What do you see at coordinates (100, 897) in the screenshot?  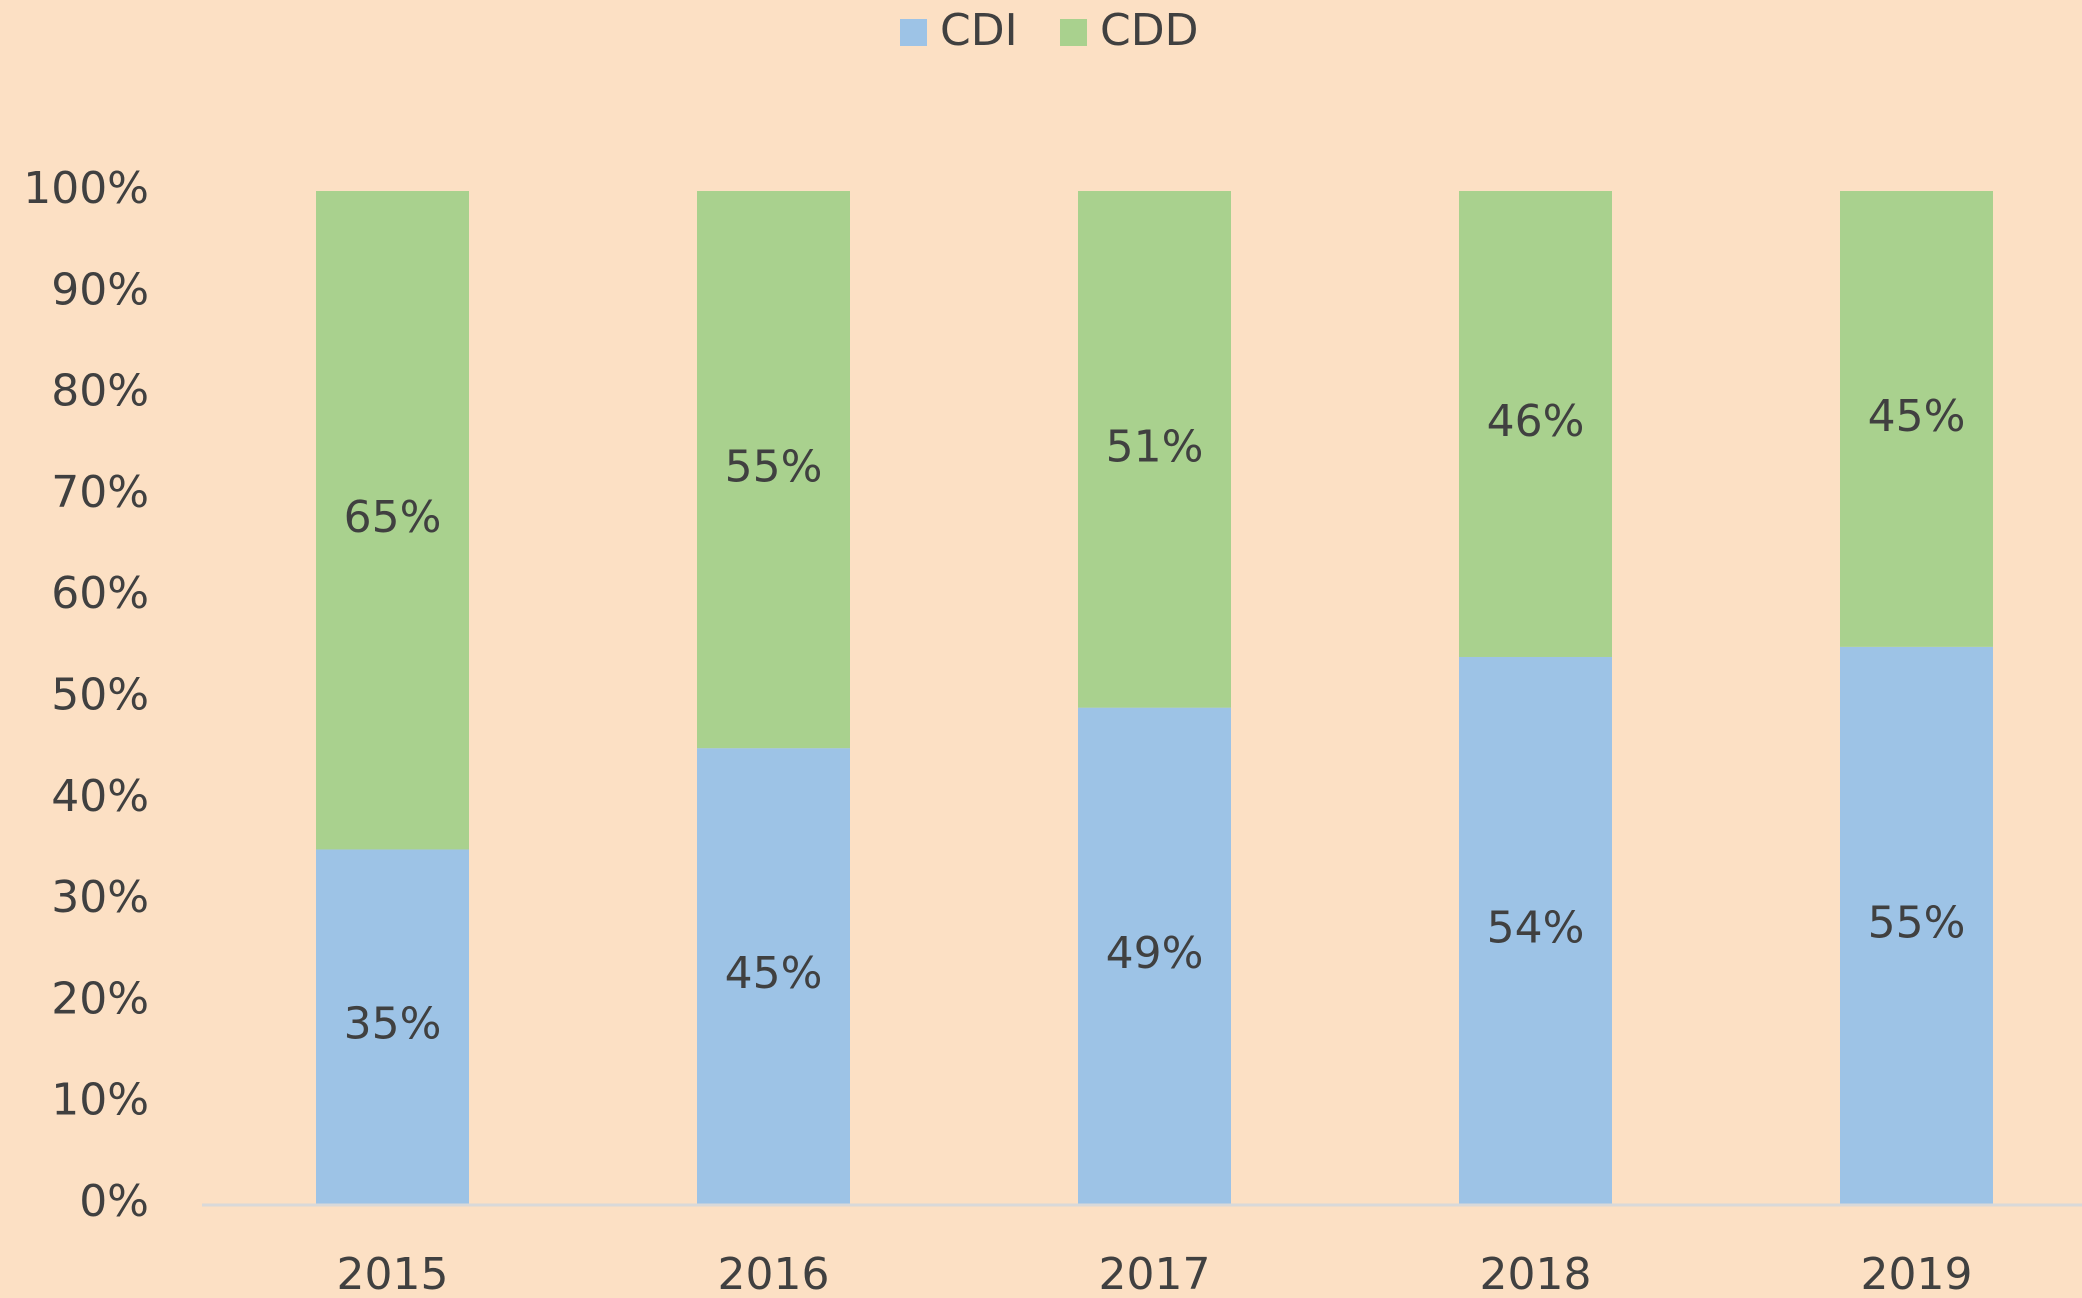 I see `y-tick-label: 30%` at bounding box center [100, 897].